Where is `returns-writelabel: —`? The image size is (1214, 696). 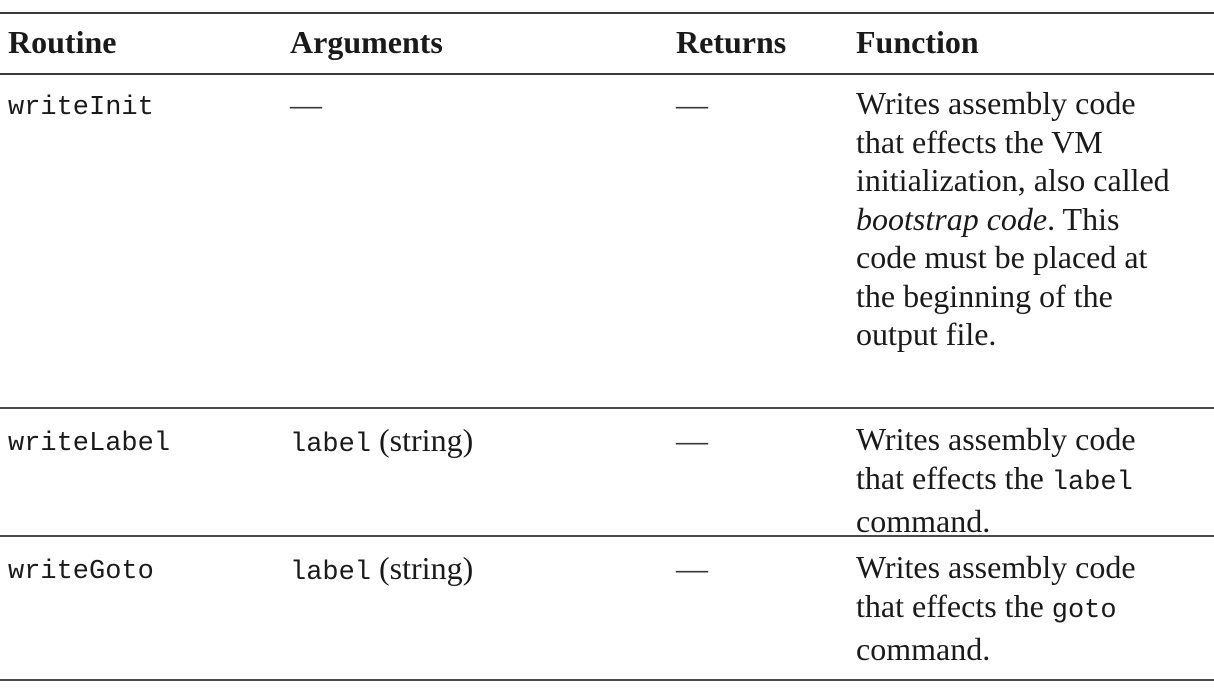 returns-writelabel: — is located at coordinates (692, 440).